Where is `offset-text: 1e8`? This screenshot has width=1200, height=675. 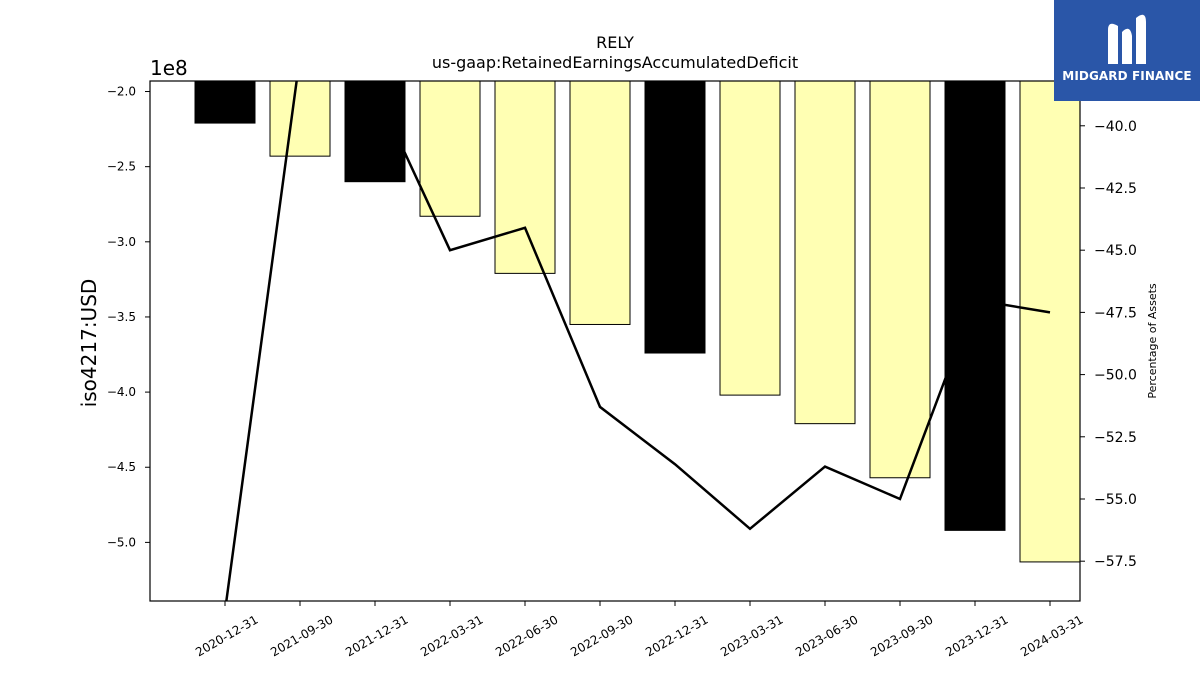 offset-text: 1e8 is located at coordinates (169, 68).